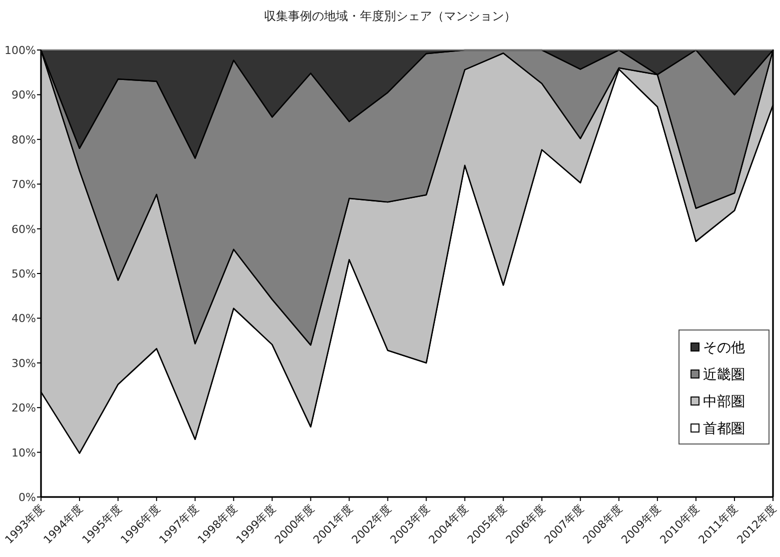  Describe the element at coordinates (724, 348) in the screenshot. I see `legend-label: その他` at that location.